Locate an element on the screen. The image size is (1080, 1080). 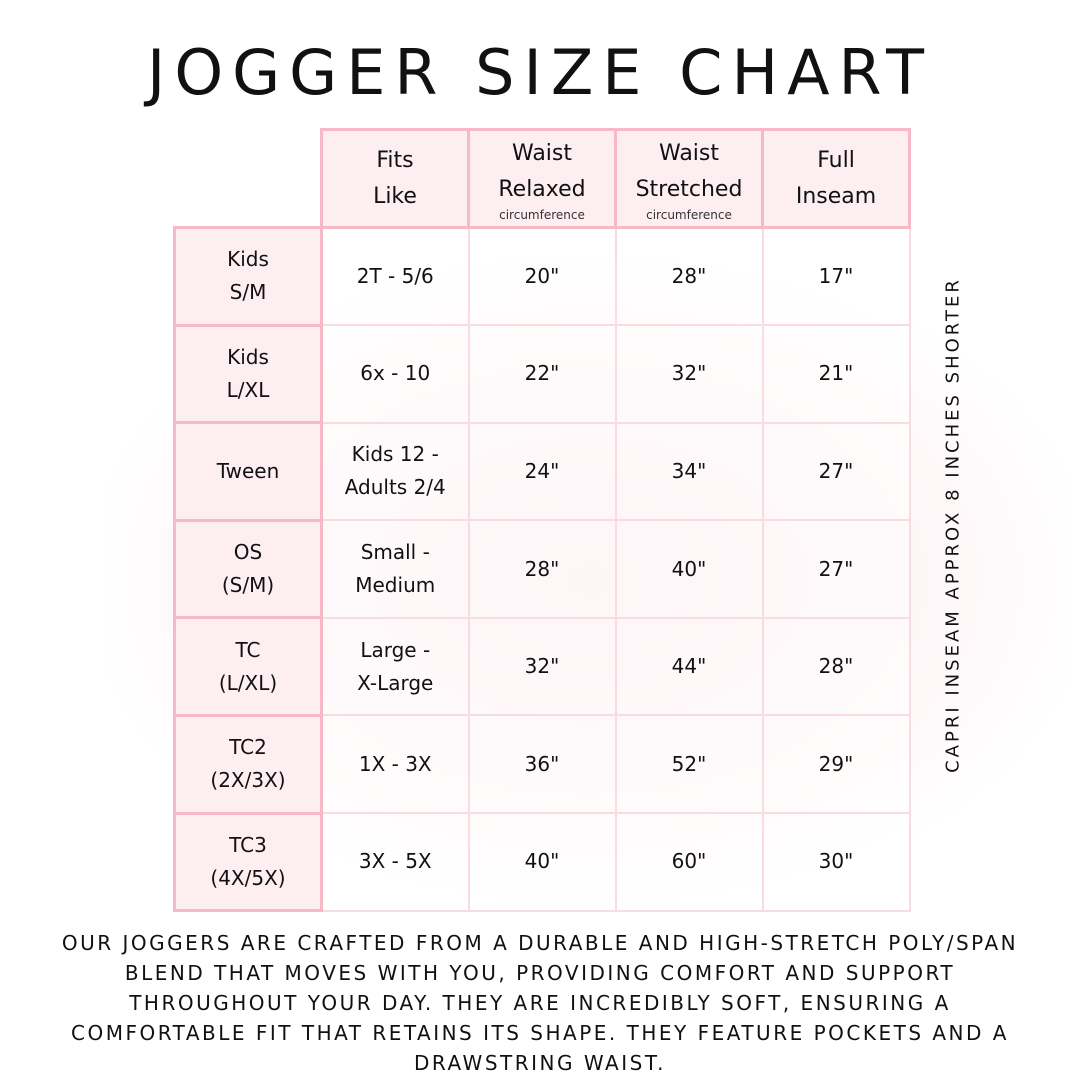
table-row: TC (L/XL) Large - X-Large 32" 44" 28" is located at coordinates (542, 666).